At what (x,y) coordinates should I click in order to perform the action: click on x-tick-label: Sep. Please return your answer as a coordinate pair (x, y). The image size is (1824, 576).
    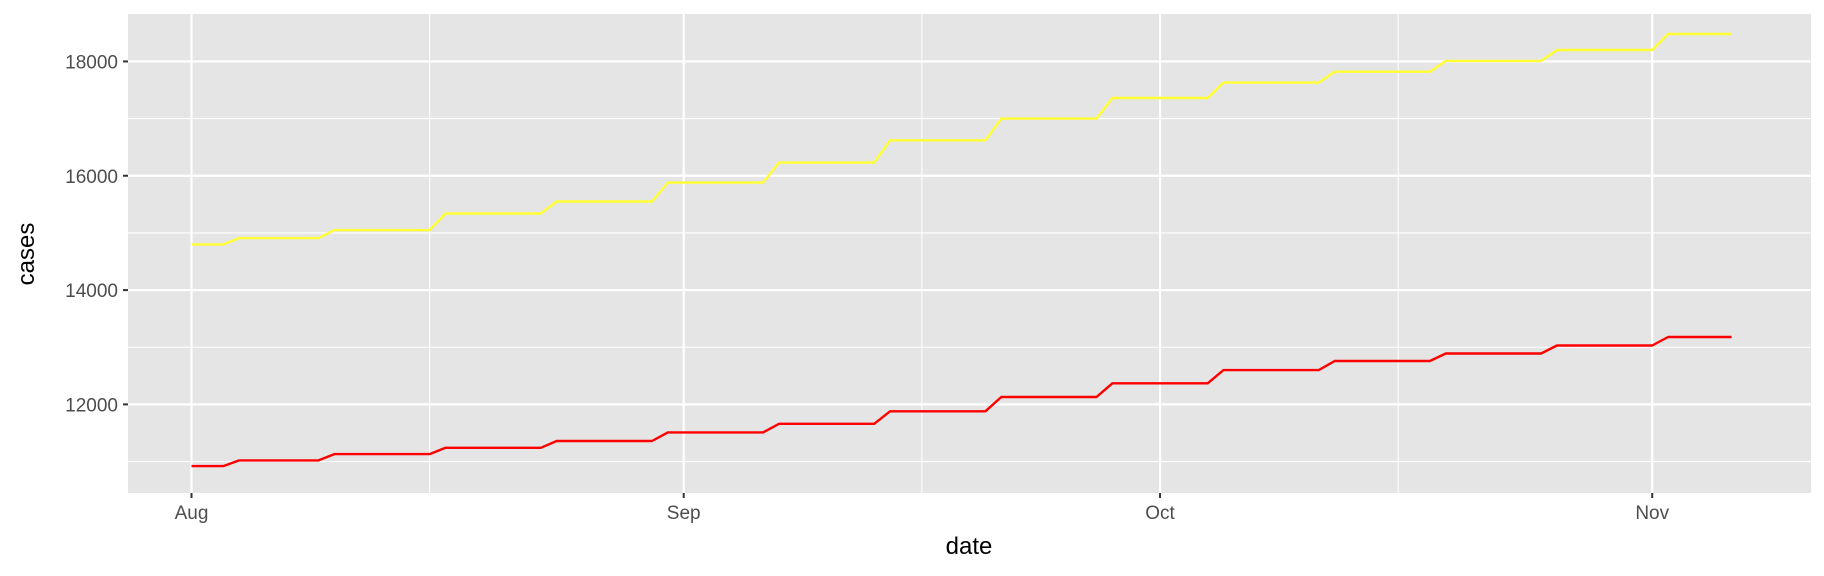
    Looking at the image, I should click on (684, 513).